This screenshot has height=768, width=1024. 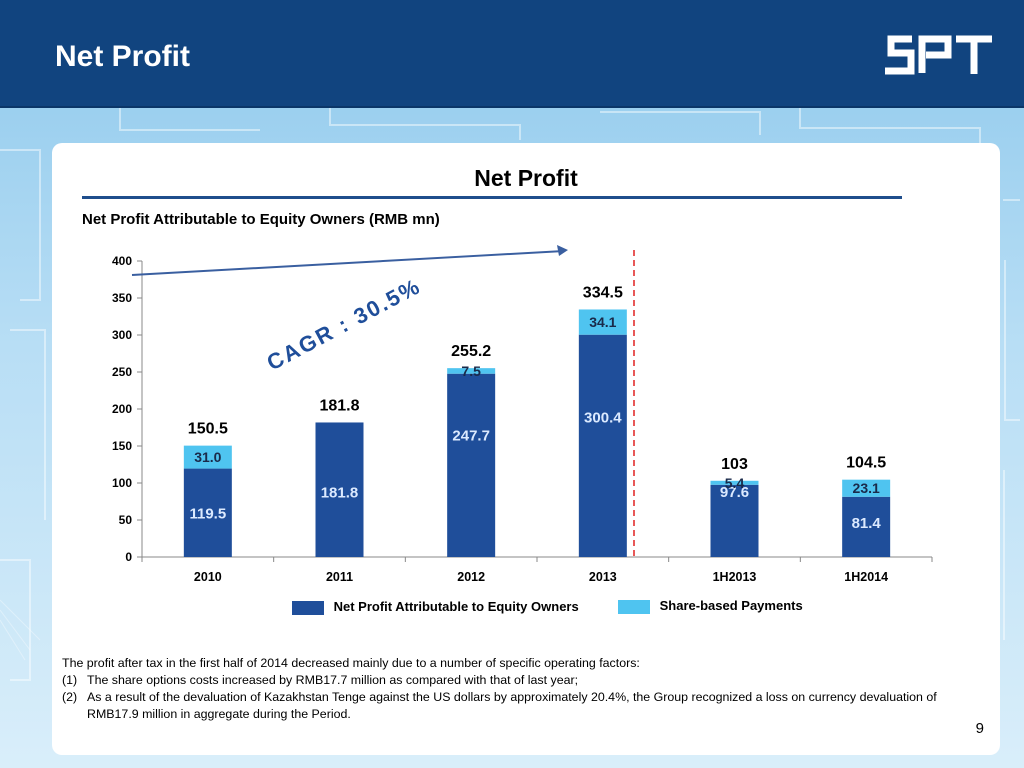 What do you see at coordinates (122, 298) in the screenshot?
I see `y-tick-label: 350` at bounding box center [122, 298].